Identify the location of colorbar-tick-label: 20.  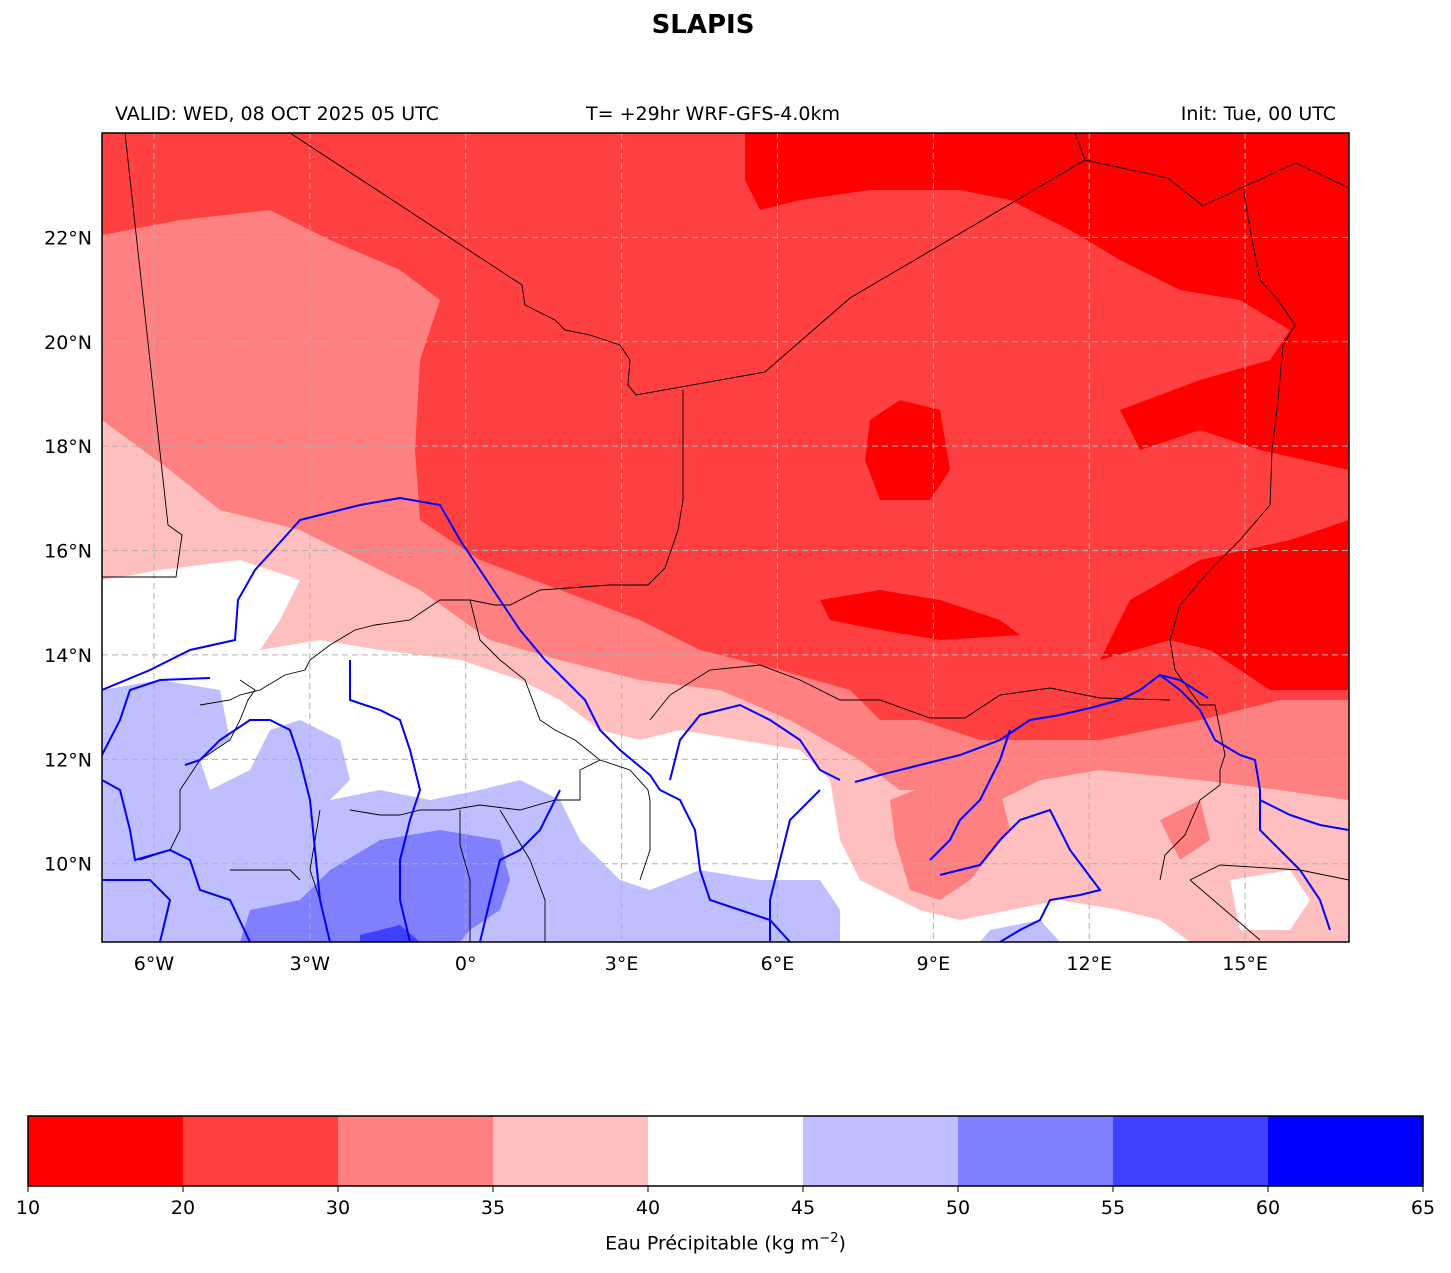
(183, 1208).